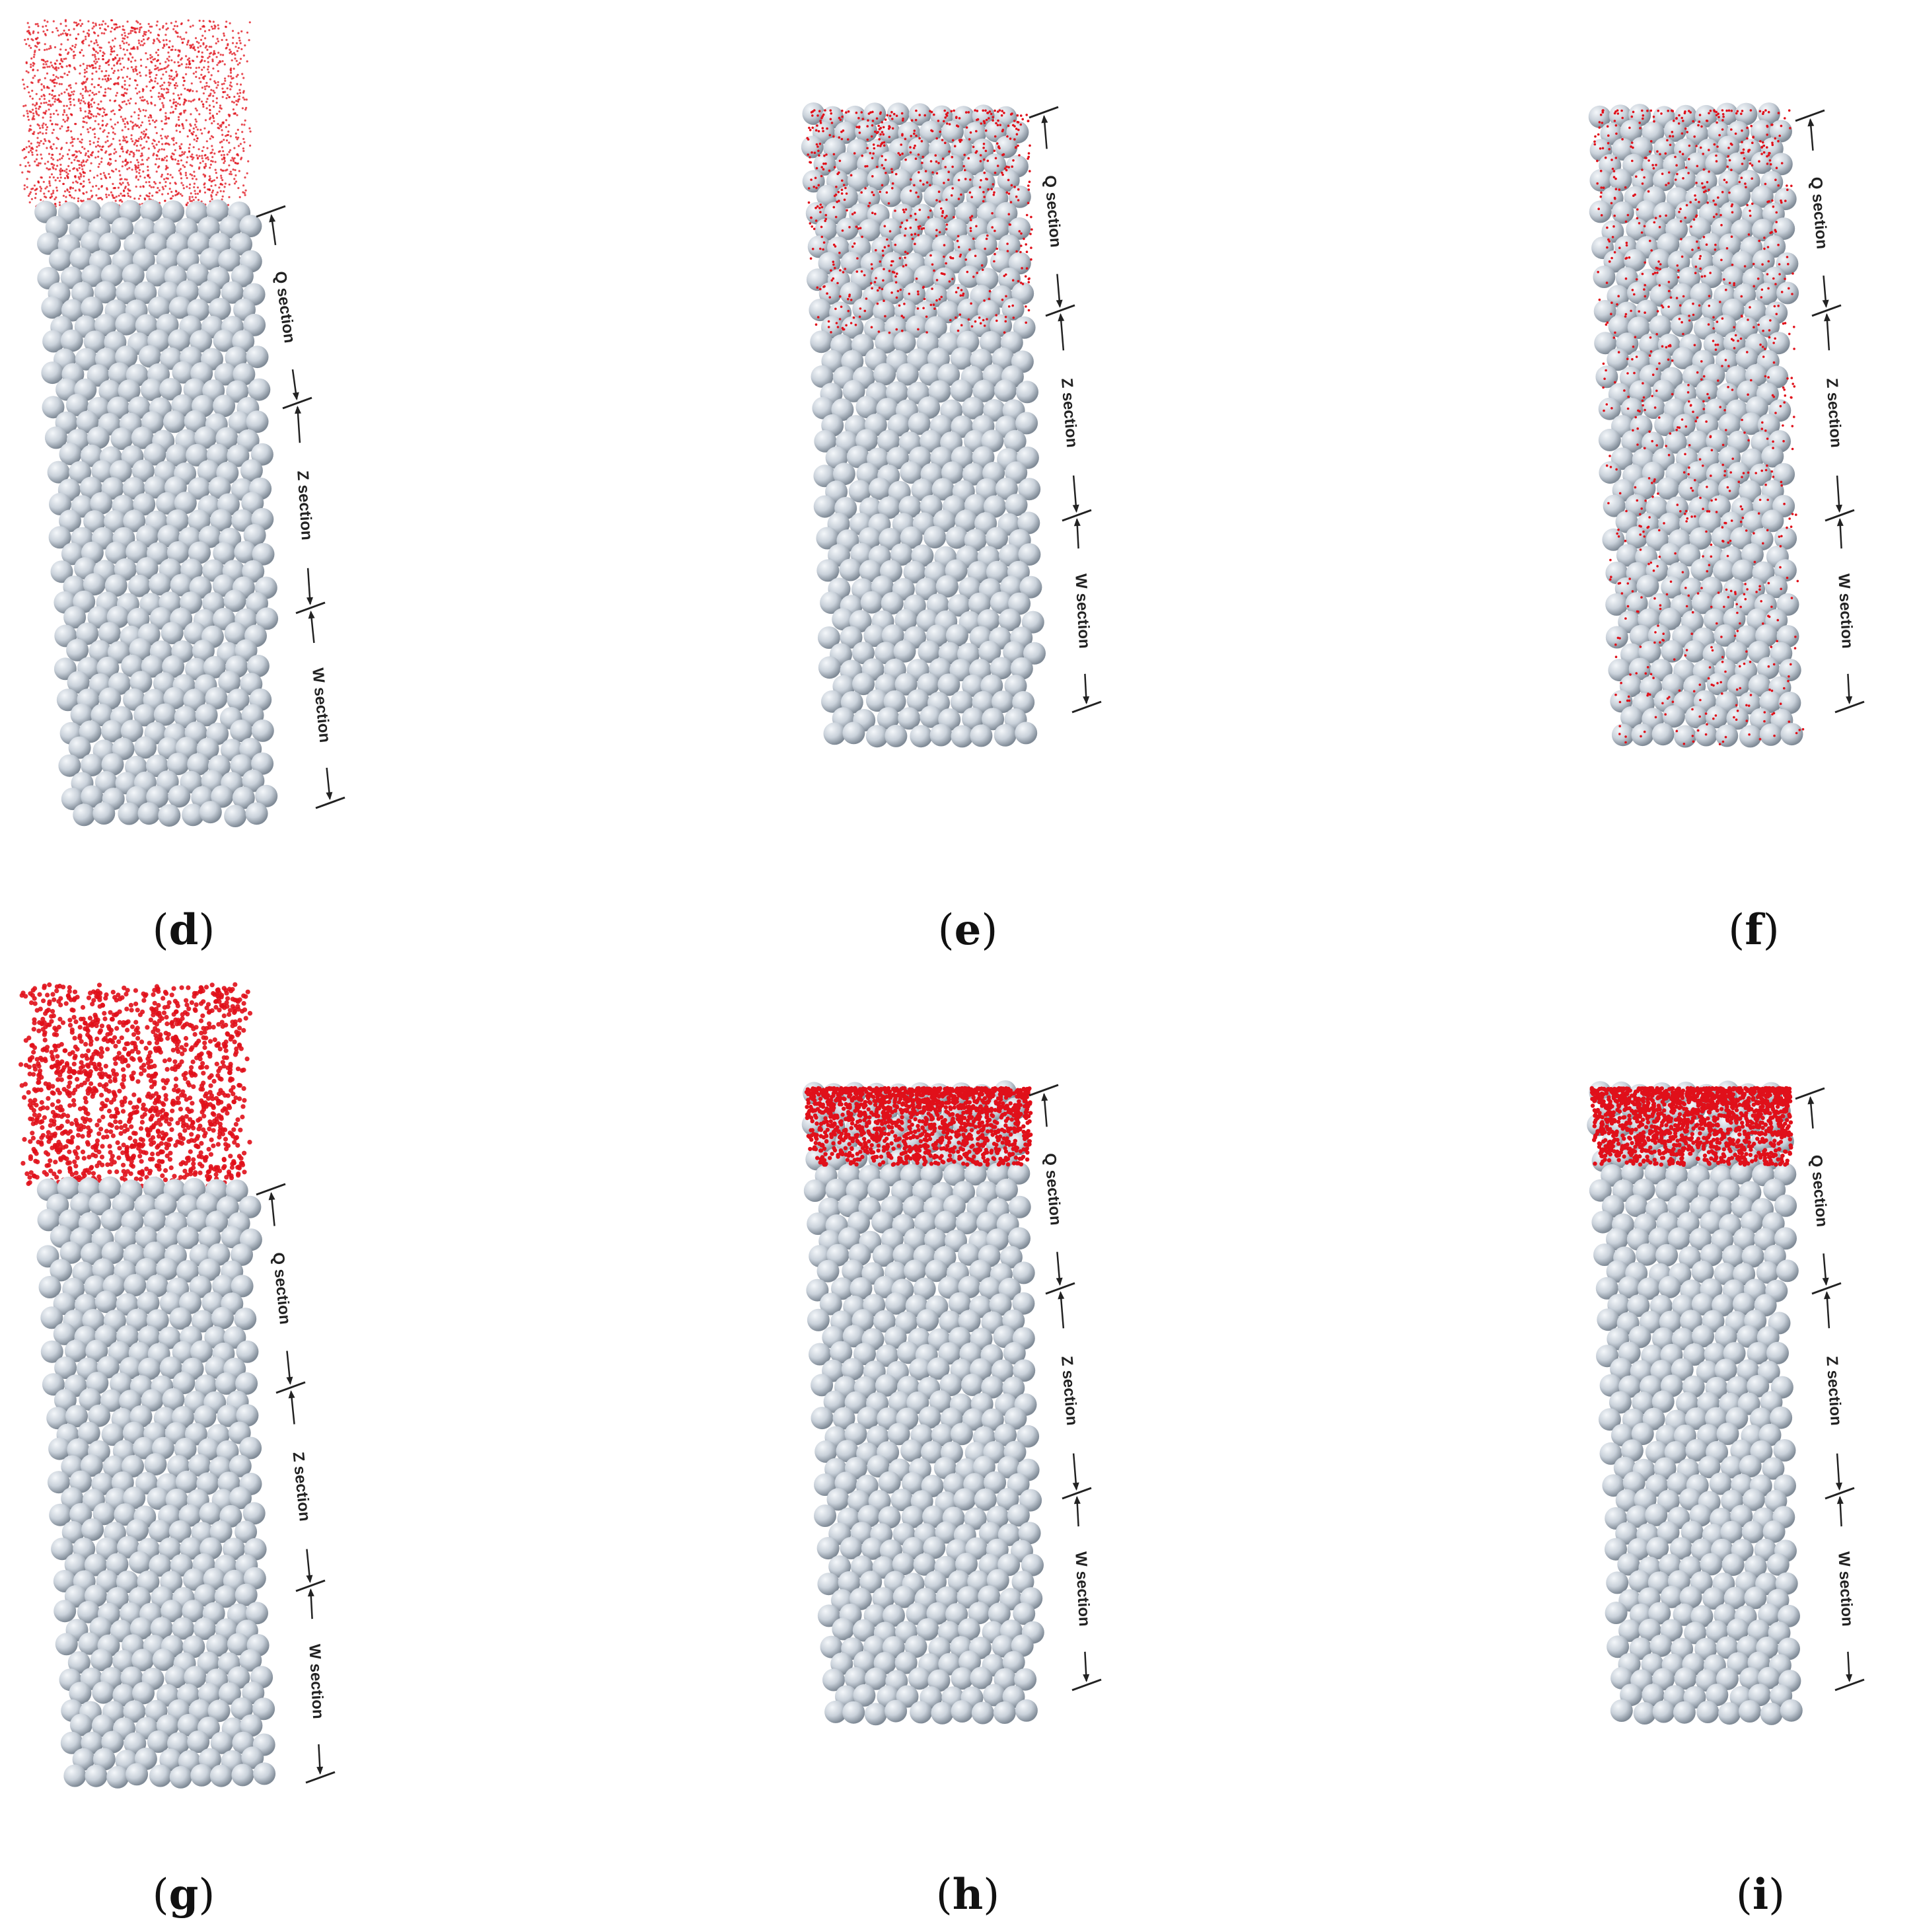 The height and width of the screenshot is (1932, 1917). I want to click on panel-d: Q section Z section W section, so click(185, 429).